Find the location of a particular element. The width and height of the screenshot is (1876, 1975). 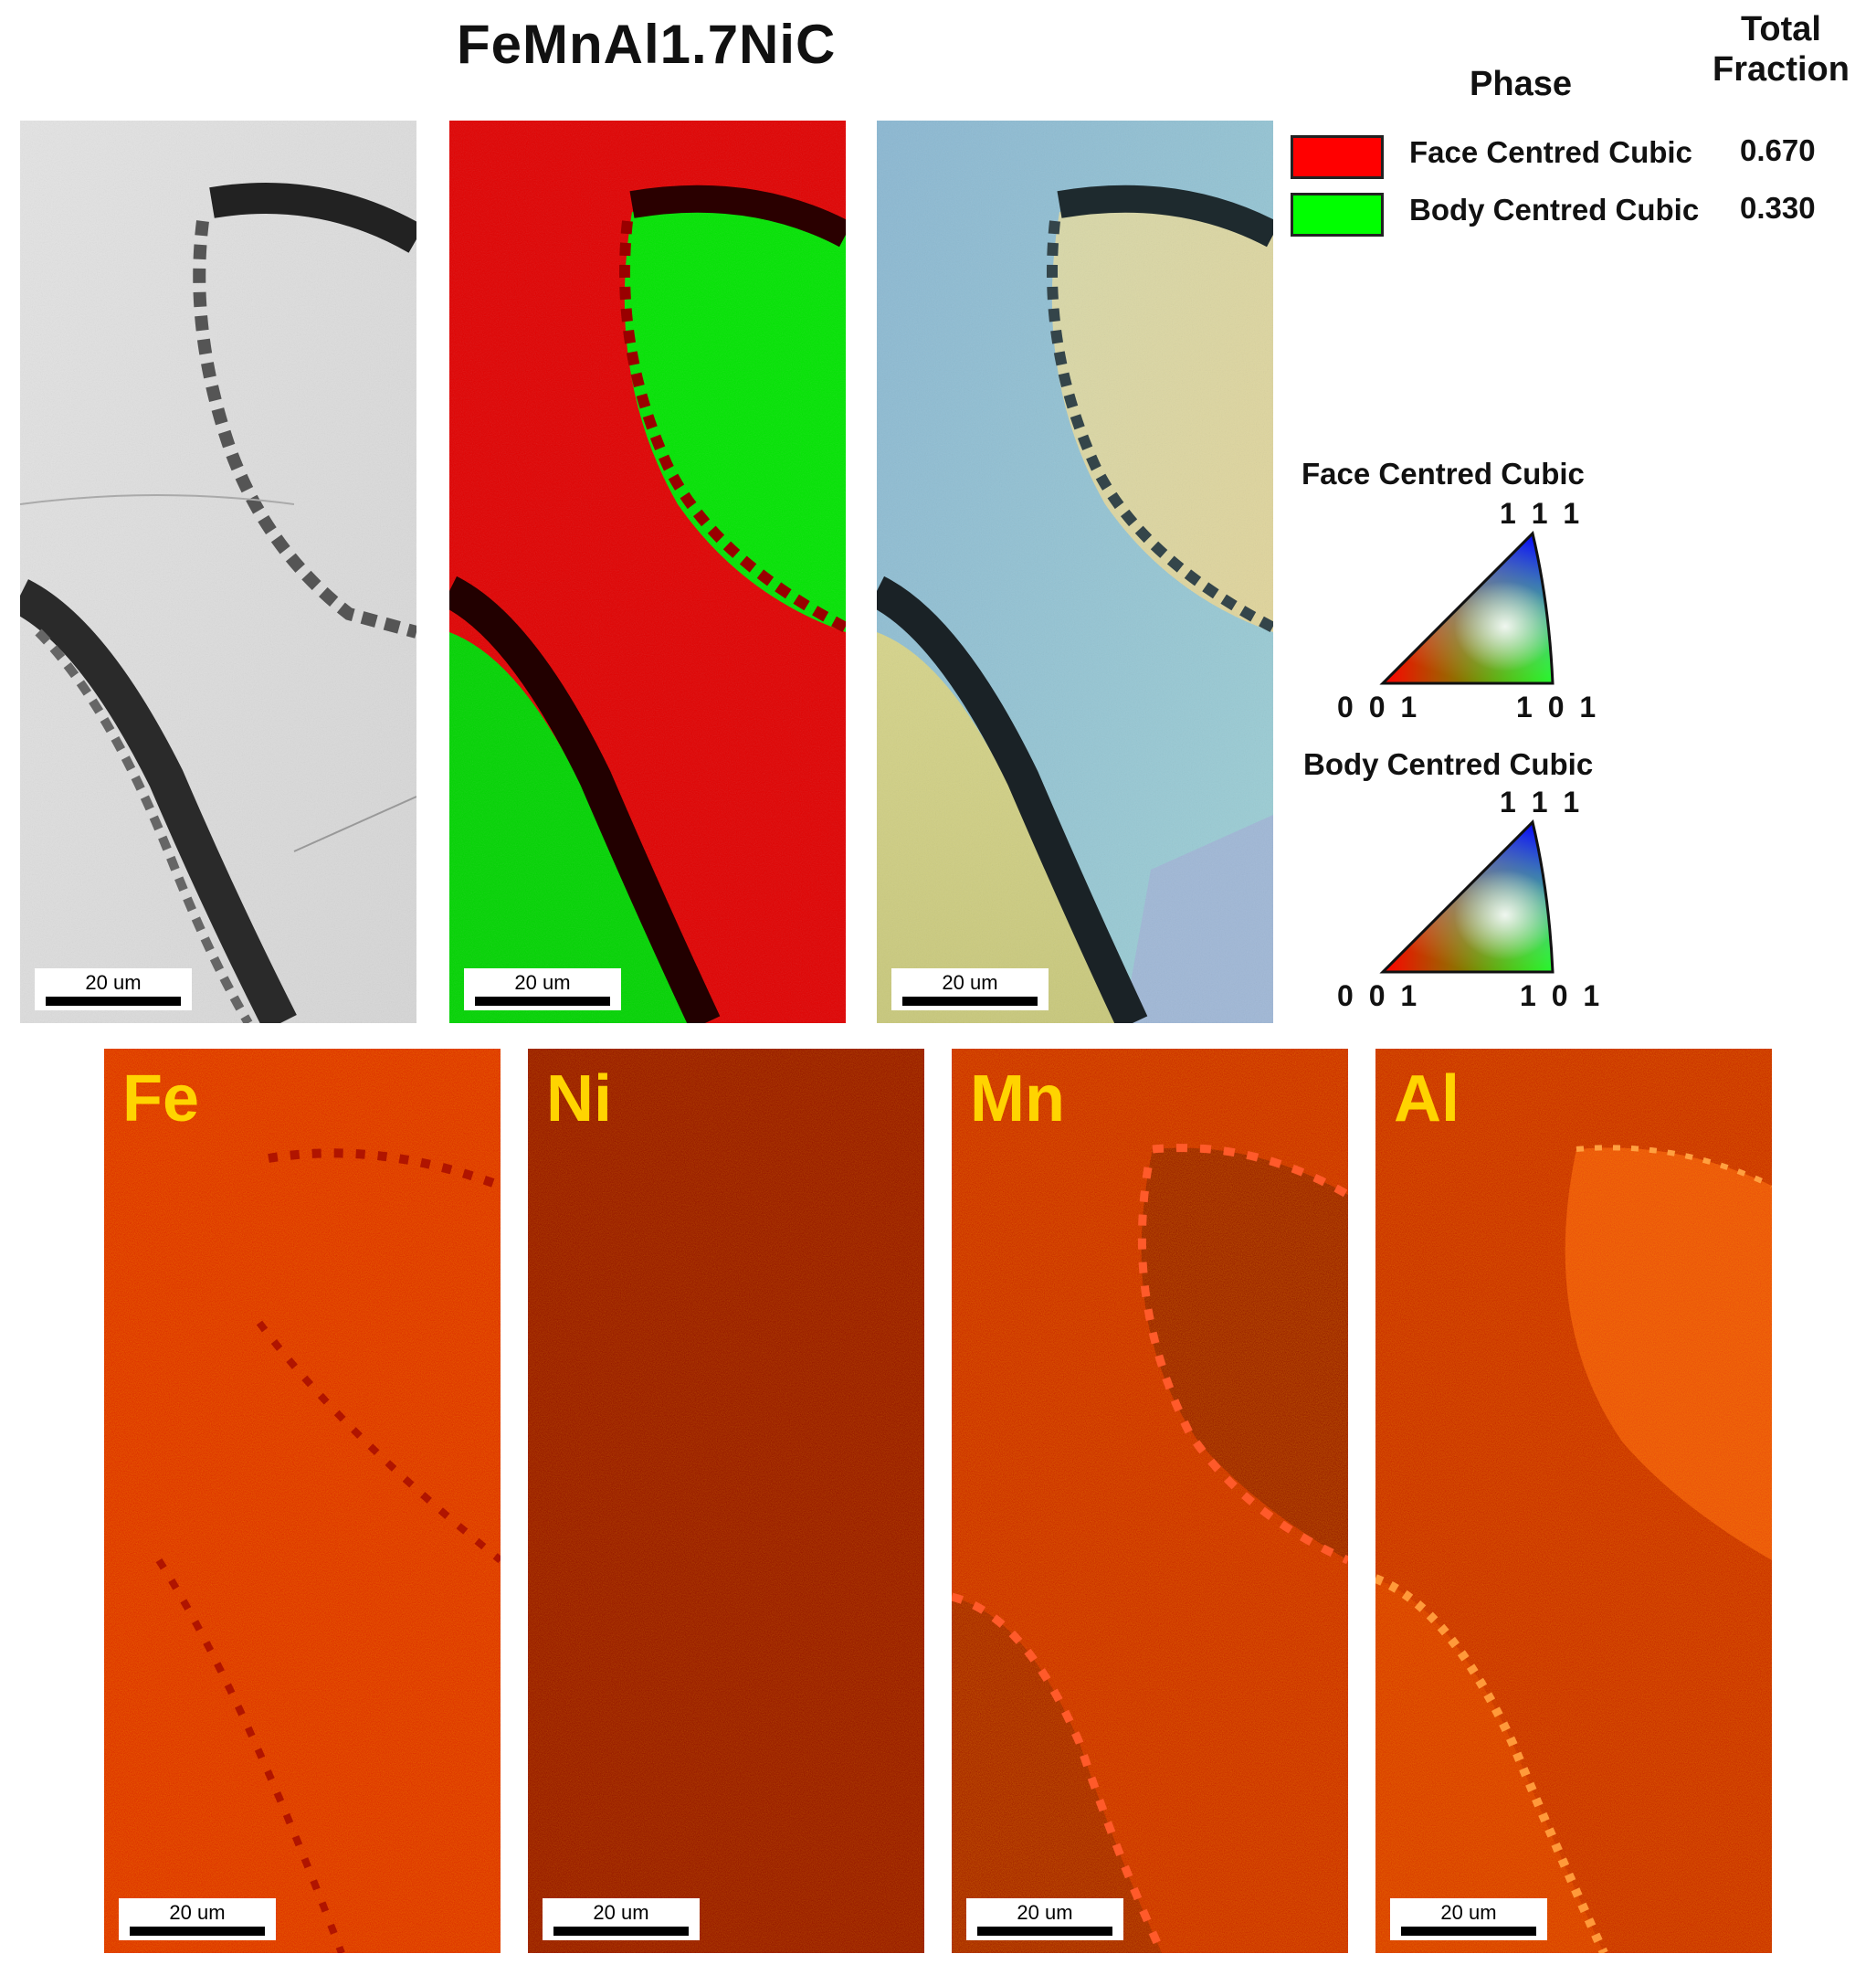

eds-map-fe: Fe 20 um is located at coordinates (302, 1501).